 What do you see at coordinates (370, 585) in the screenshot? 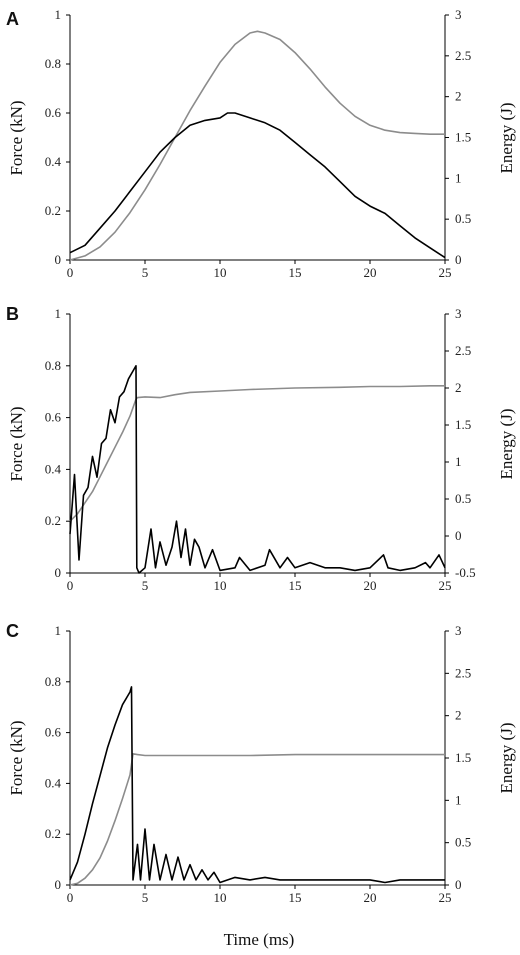
I see `x-tick-label-b-4: 20` at bounding box center [370, 585].